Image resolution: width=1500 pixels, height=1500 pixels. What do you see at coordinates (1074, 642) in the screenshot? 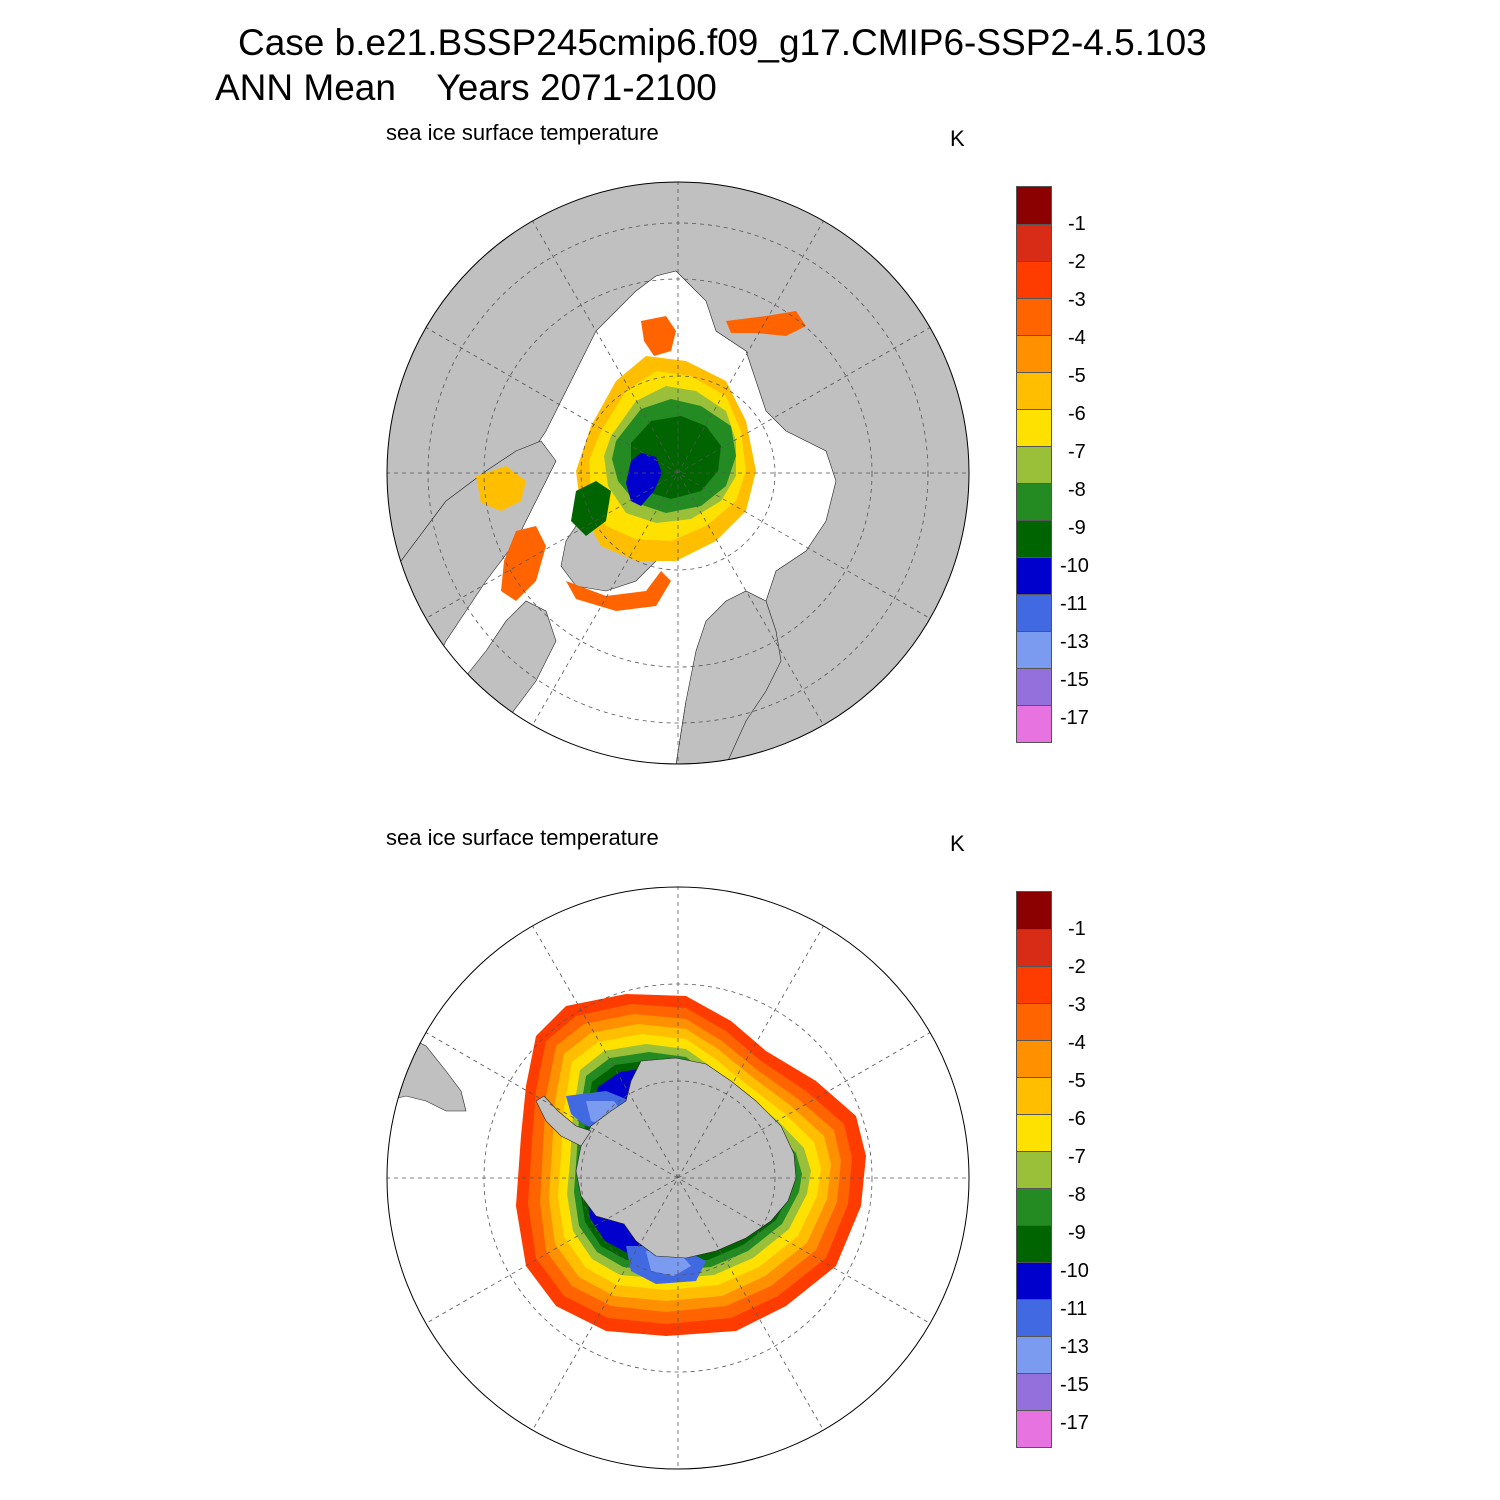
I see `north-colorbar-label: -13` at bounding box center [1074, 642].